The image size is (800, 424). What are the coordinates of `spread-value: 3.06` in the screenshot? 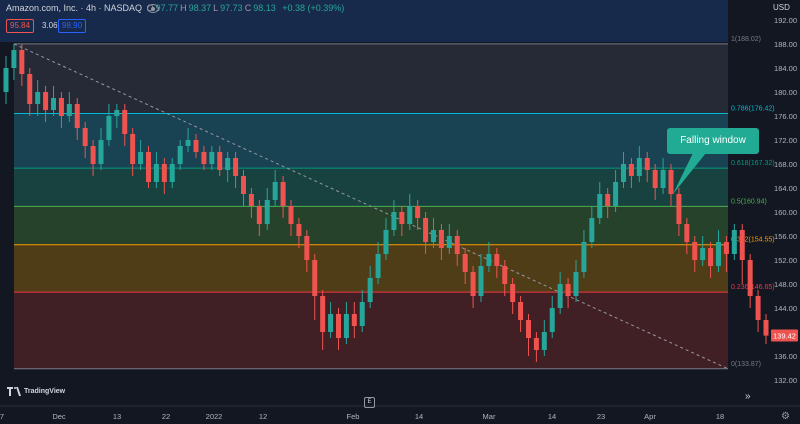 It's located at (50, 25).